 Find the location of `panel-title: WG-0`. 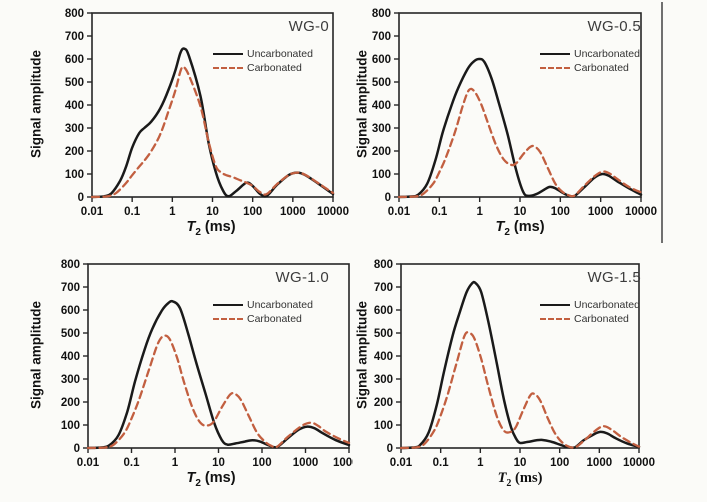

panel-title: WG-0 is located at coordinates (308, 26).